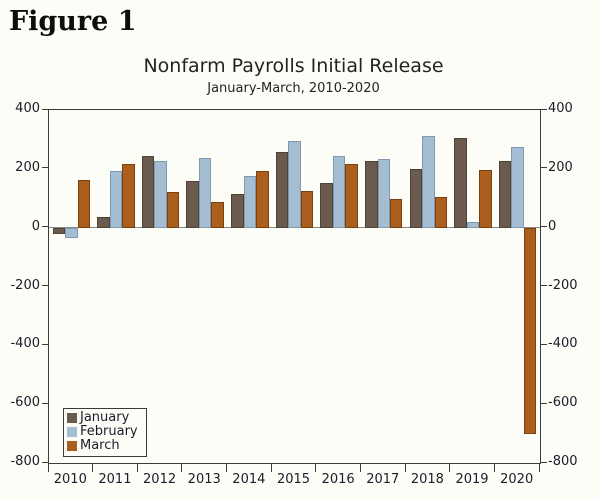  What do you see at coordinates (383, 193) in the screenshot?
I see `bar-february-2017` at bounding box center [383, 193].